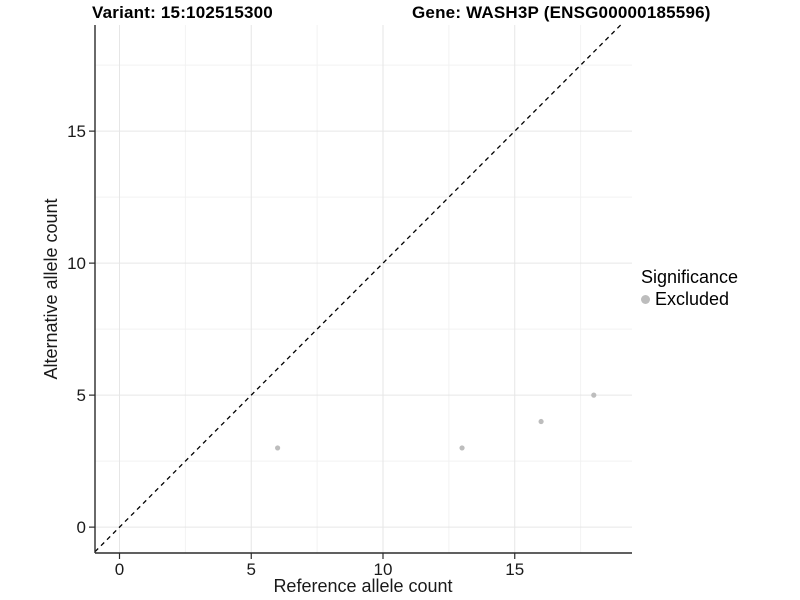 This screenshot has width=800, height=600. Describe the element at coordinates (51, 288) in the screenshot. I see `y-axis-title: Alternative allele count` at that location.